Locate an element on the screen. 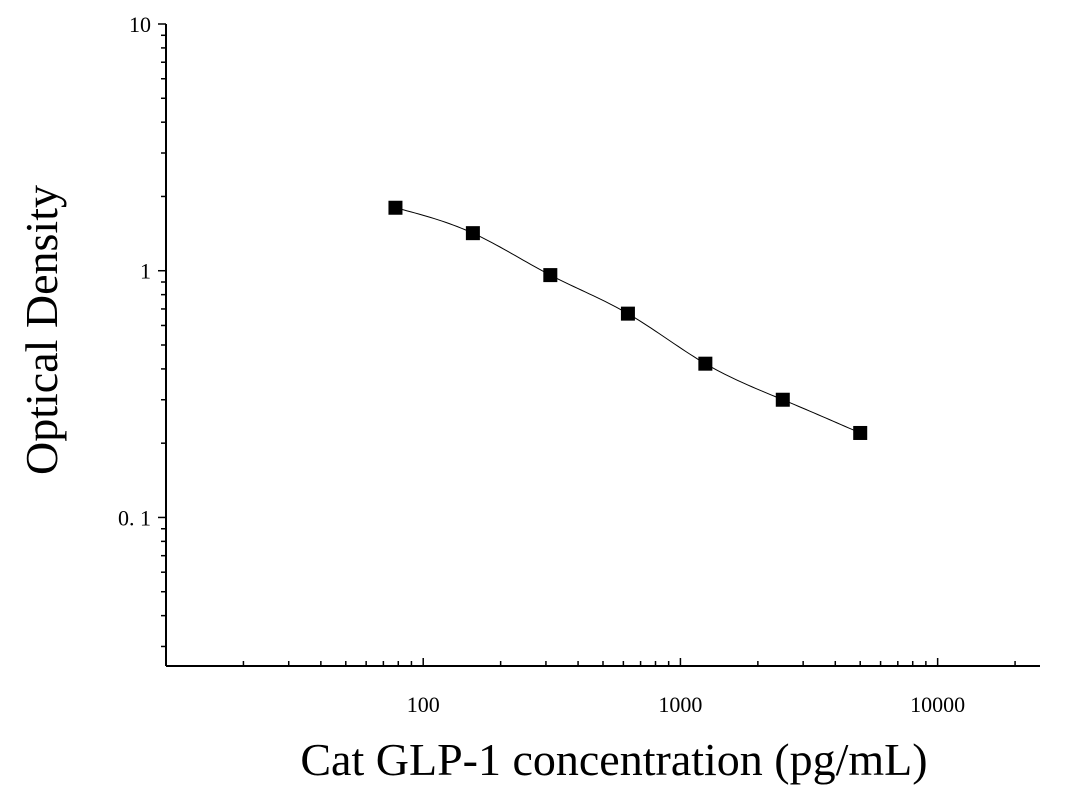 This screenshot has height=796, width=1089. y-tick-label: 1 is located at coordinates (145, 271).